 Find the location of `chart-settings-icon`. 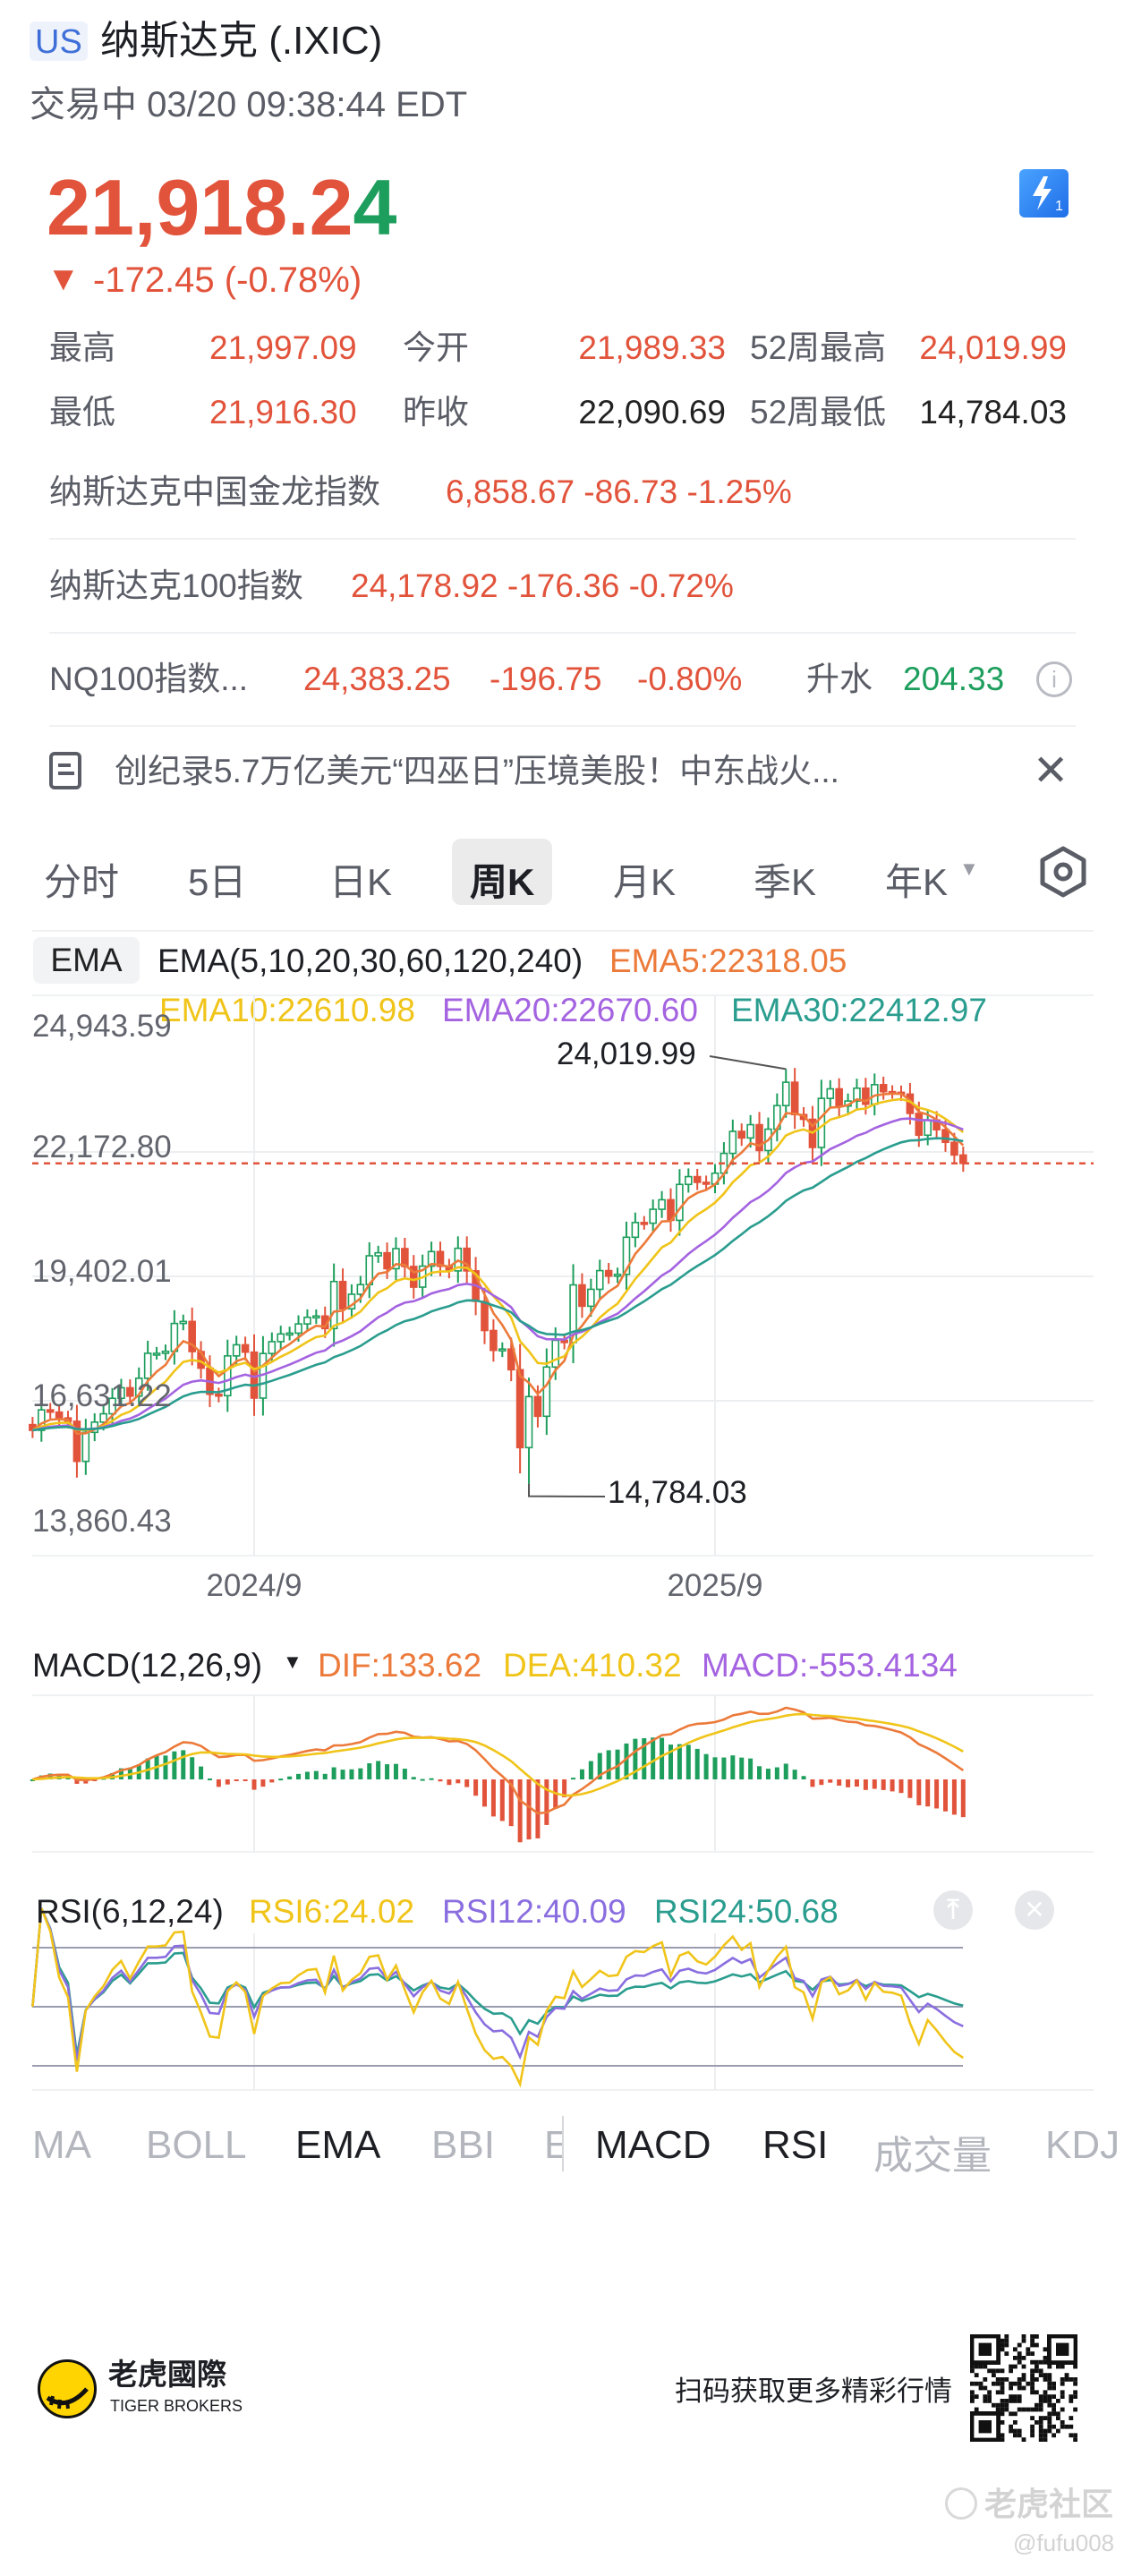

chart-settings-icon is located at coordinates (1063, 873).